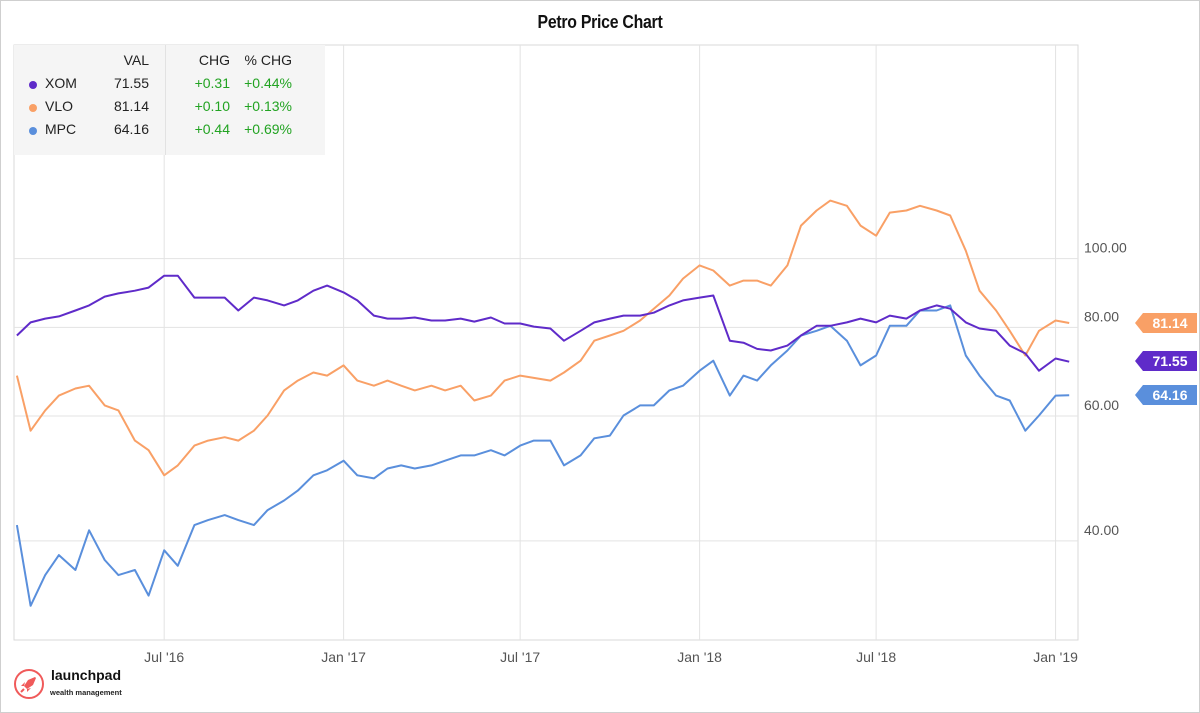 The width and height of the screenshot is (1200, 713). Describe the element at coordinates (699, 657) in the screenshot. I see `x-tick-label: Jan '18` at that location.